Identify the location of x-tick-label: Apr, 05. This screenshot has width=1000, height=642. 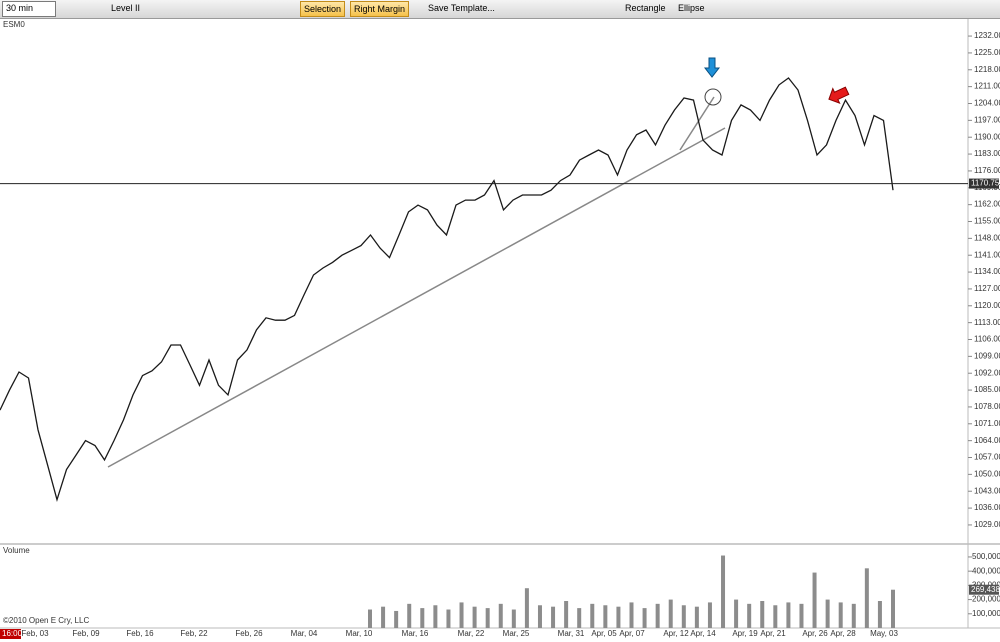
(604, 633).